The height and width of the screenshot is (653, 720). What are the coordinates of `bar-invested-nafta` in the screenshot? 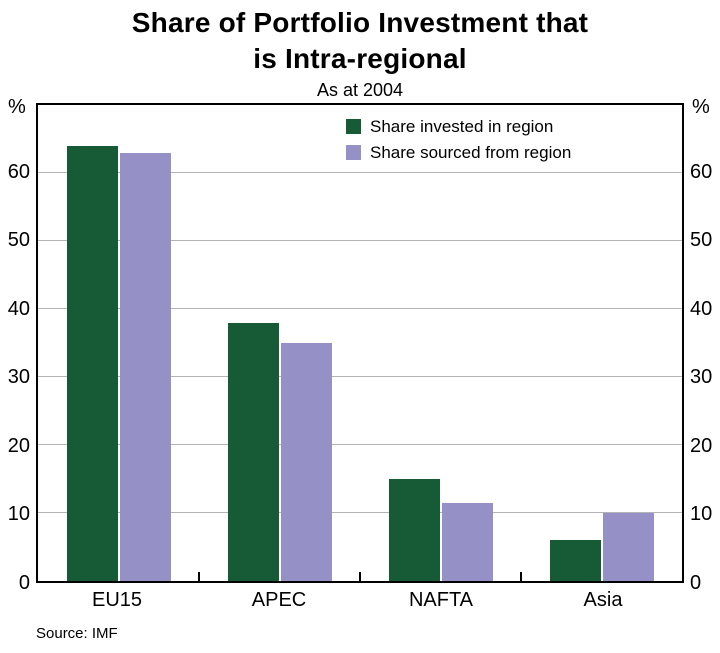 It's located at (414, 530).